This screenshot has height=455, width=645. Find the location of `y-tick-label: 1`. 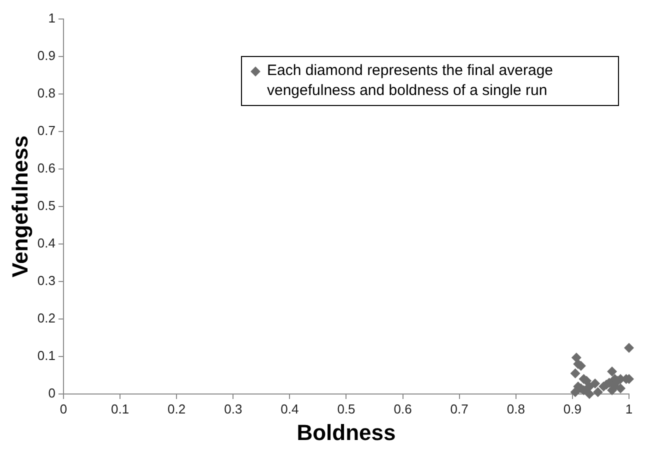

y-tick-label: 1 is located at coordinates (52, 18).